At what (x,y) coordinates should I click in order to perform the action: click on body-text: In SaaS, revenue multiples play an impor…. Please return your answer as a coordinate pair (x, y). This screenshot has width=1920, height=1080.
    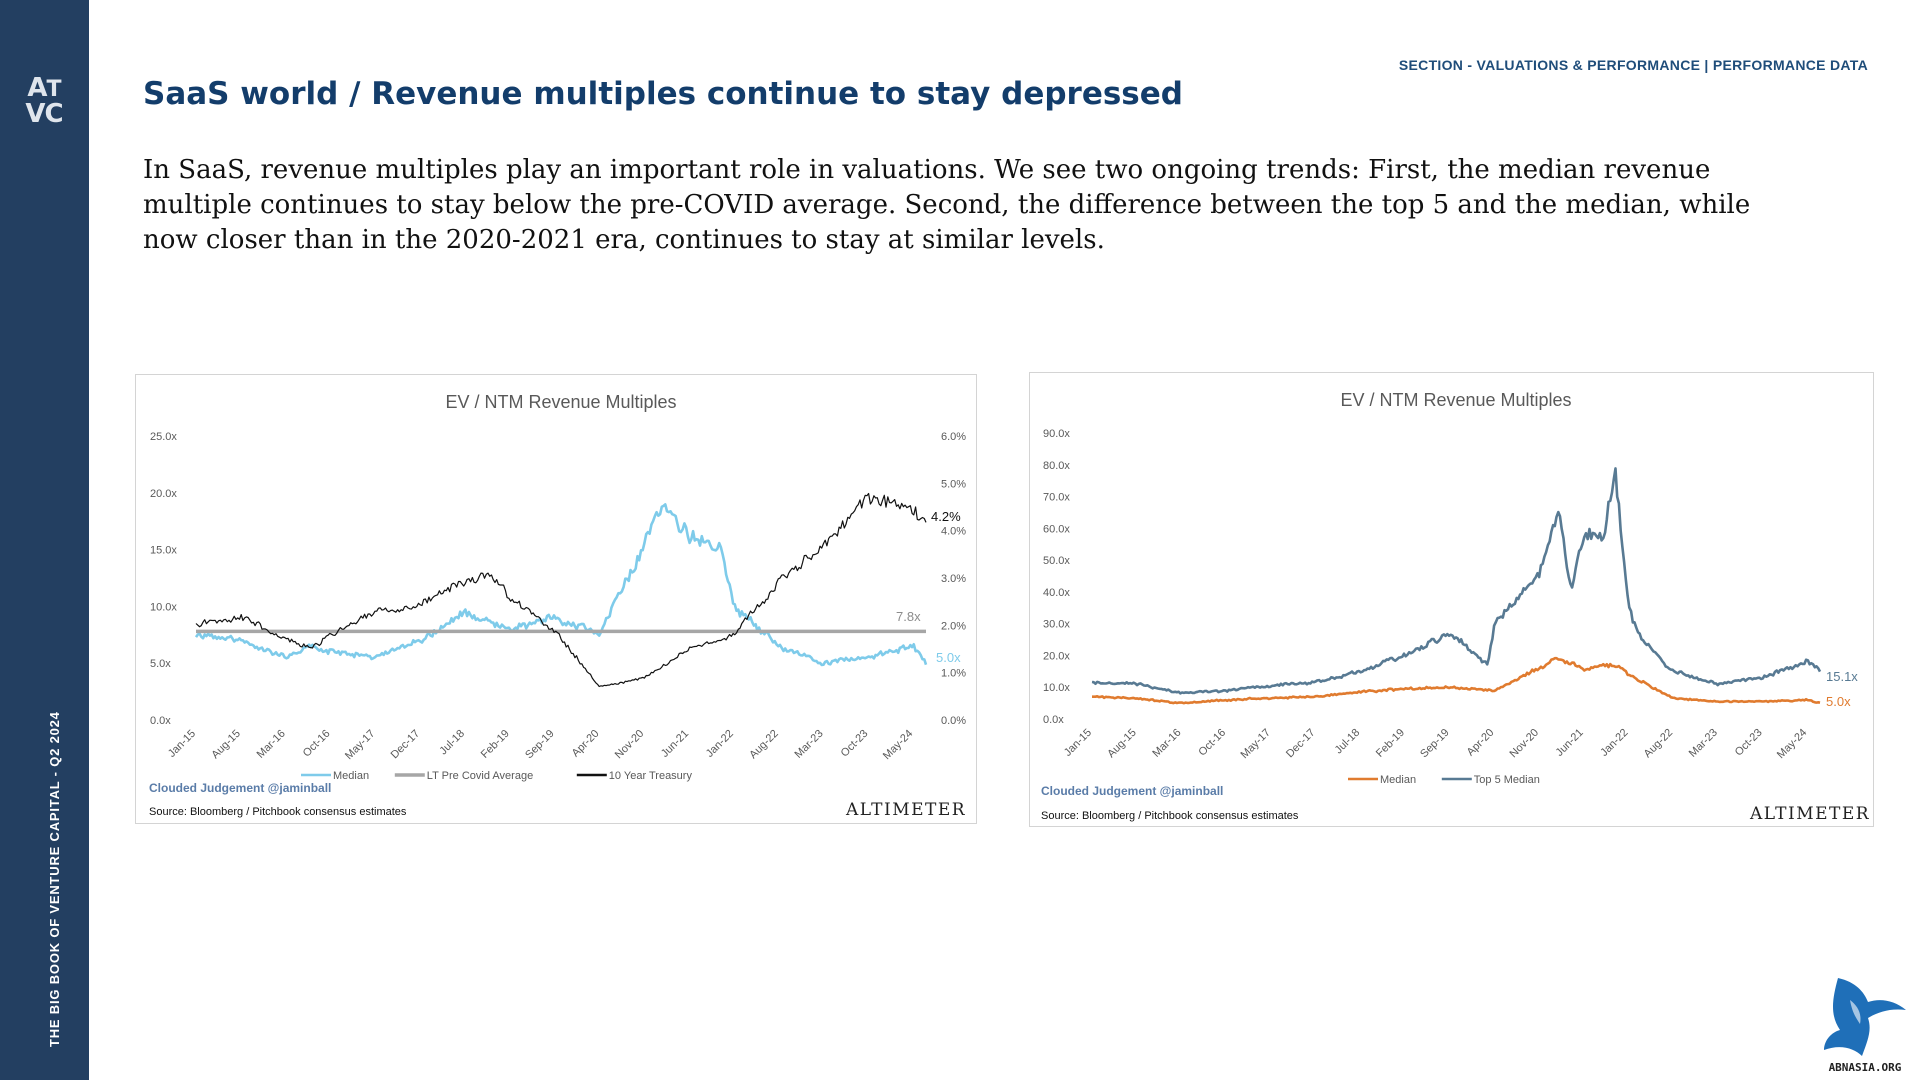
    Looking at the image, I should click on (947, 205).